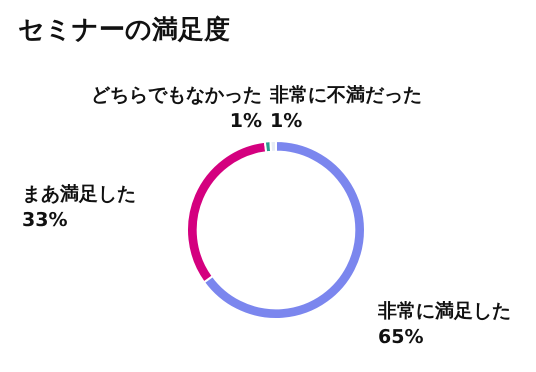 This screenshot has width=536, height=372. I want to click on slice-label: どちらでもなかった, so click(176, 95).